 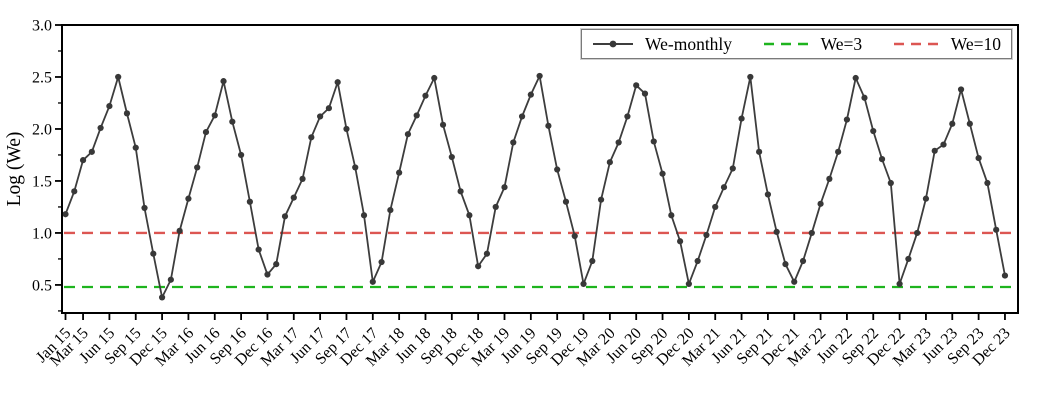 What do you see at coordinates (689, 43) in the screenshot?
I see `legend-label-we-monthly: We-monthly` at bounding box center [689, 43].